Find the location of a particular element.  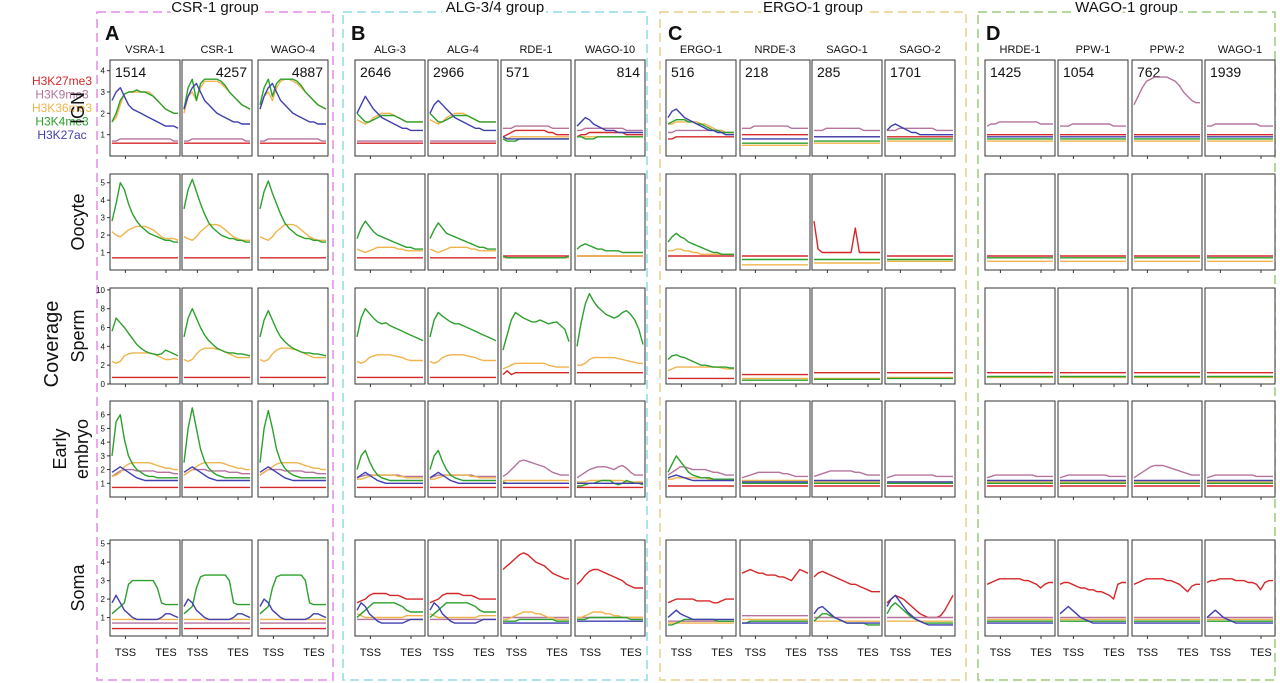

gene-count: 218 is located at coordinates (757, 72).